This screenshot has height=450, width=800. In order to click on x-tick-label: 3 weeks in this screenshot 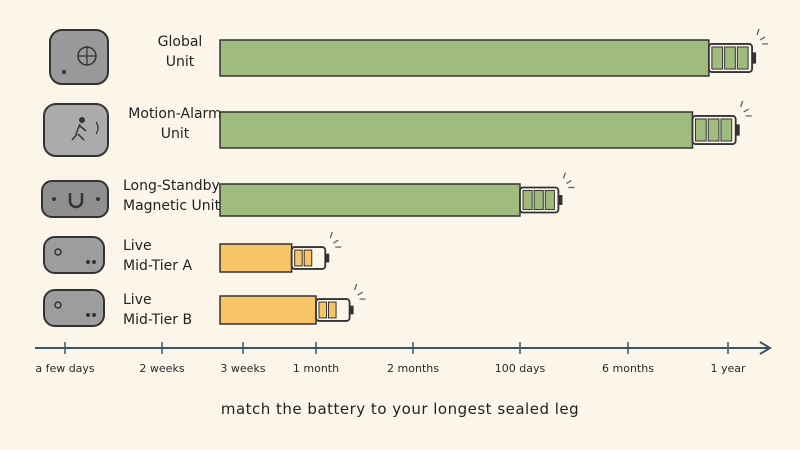, I will do `click(242, 368)`.